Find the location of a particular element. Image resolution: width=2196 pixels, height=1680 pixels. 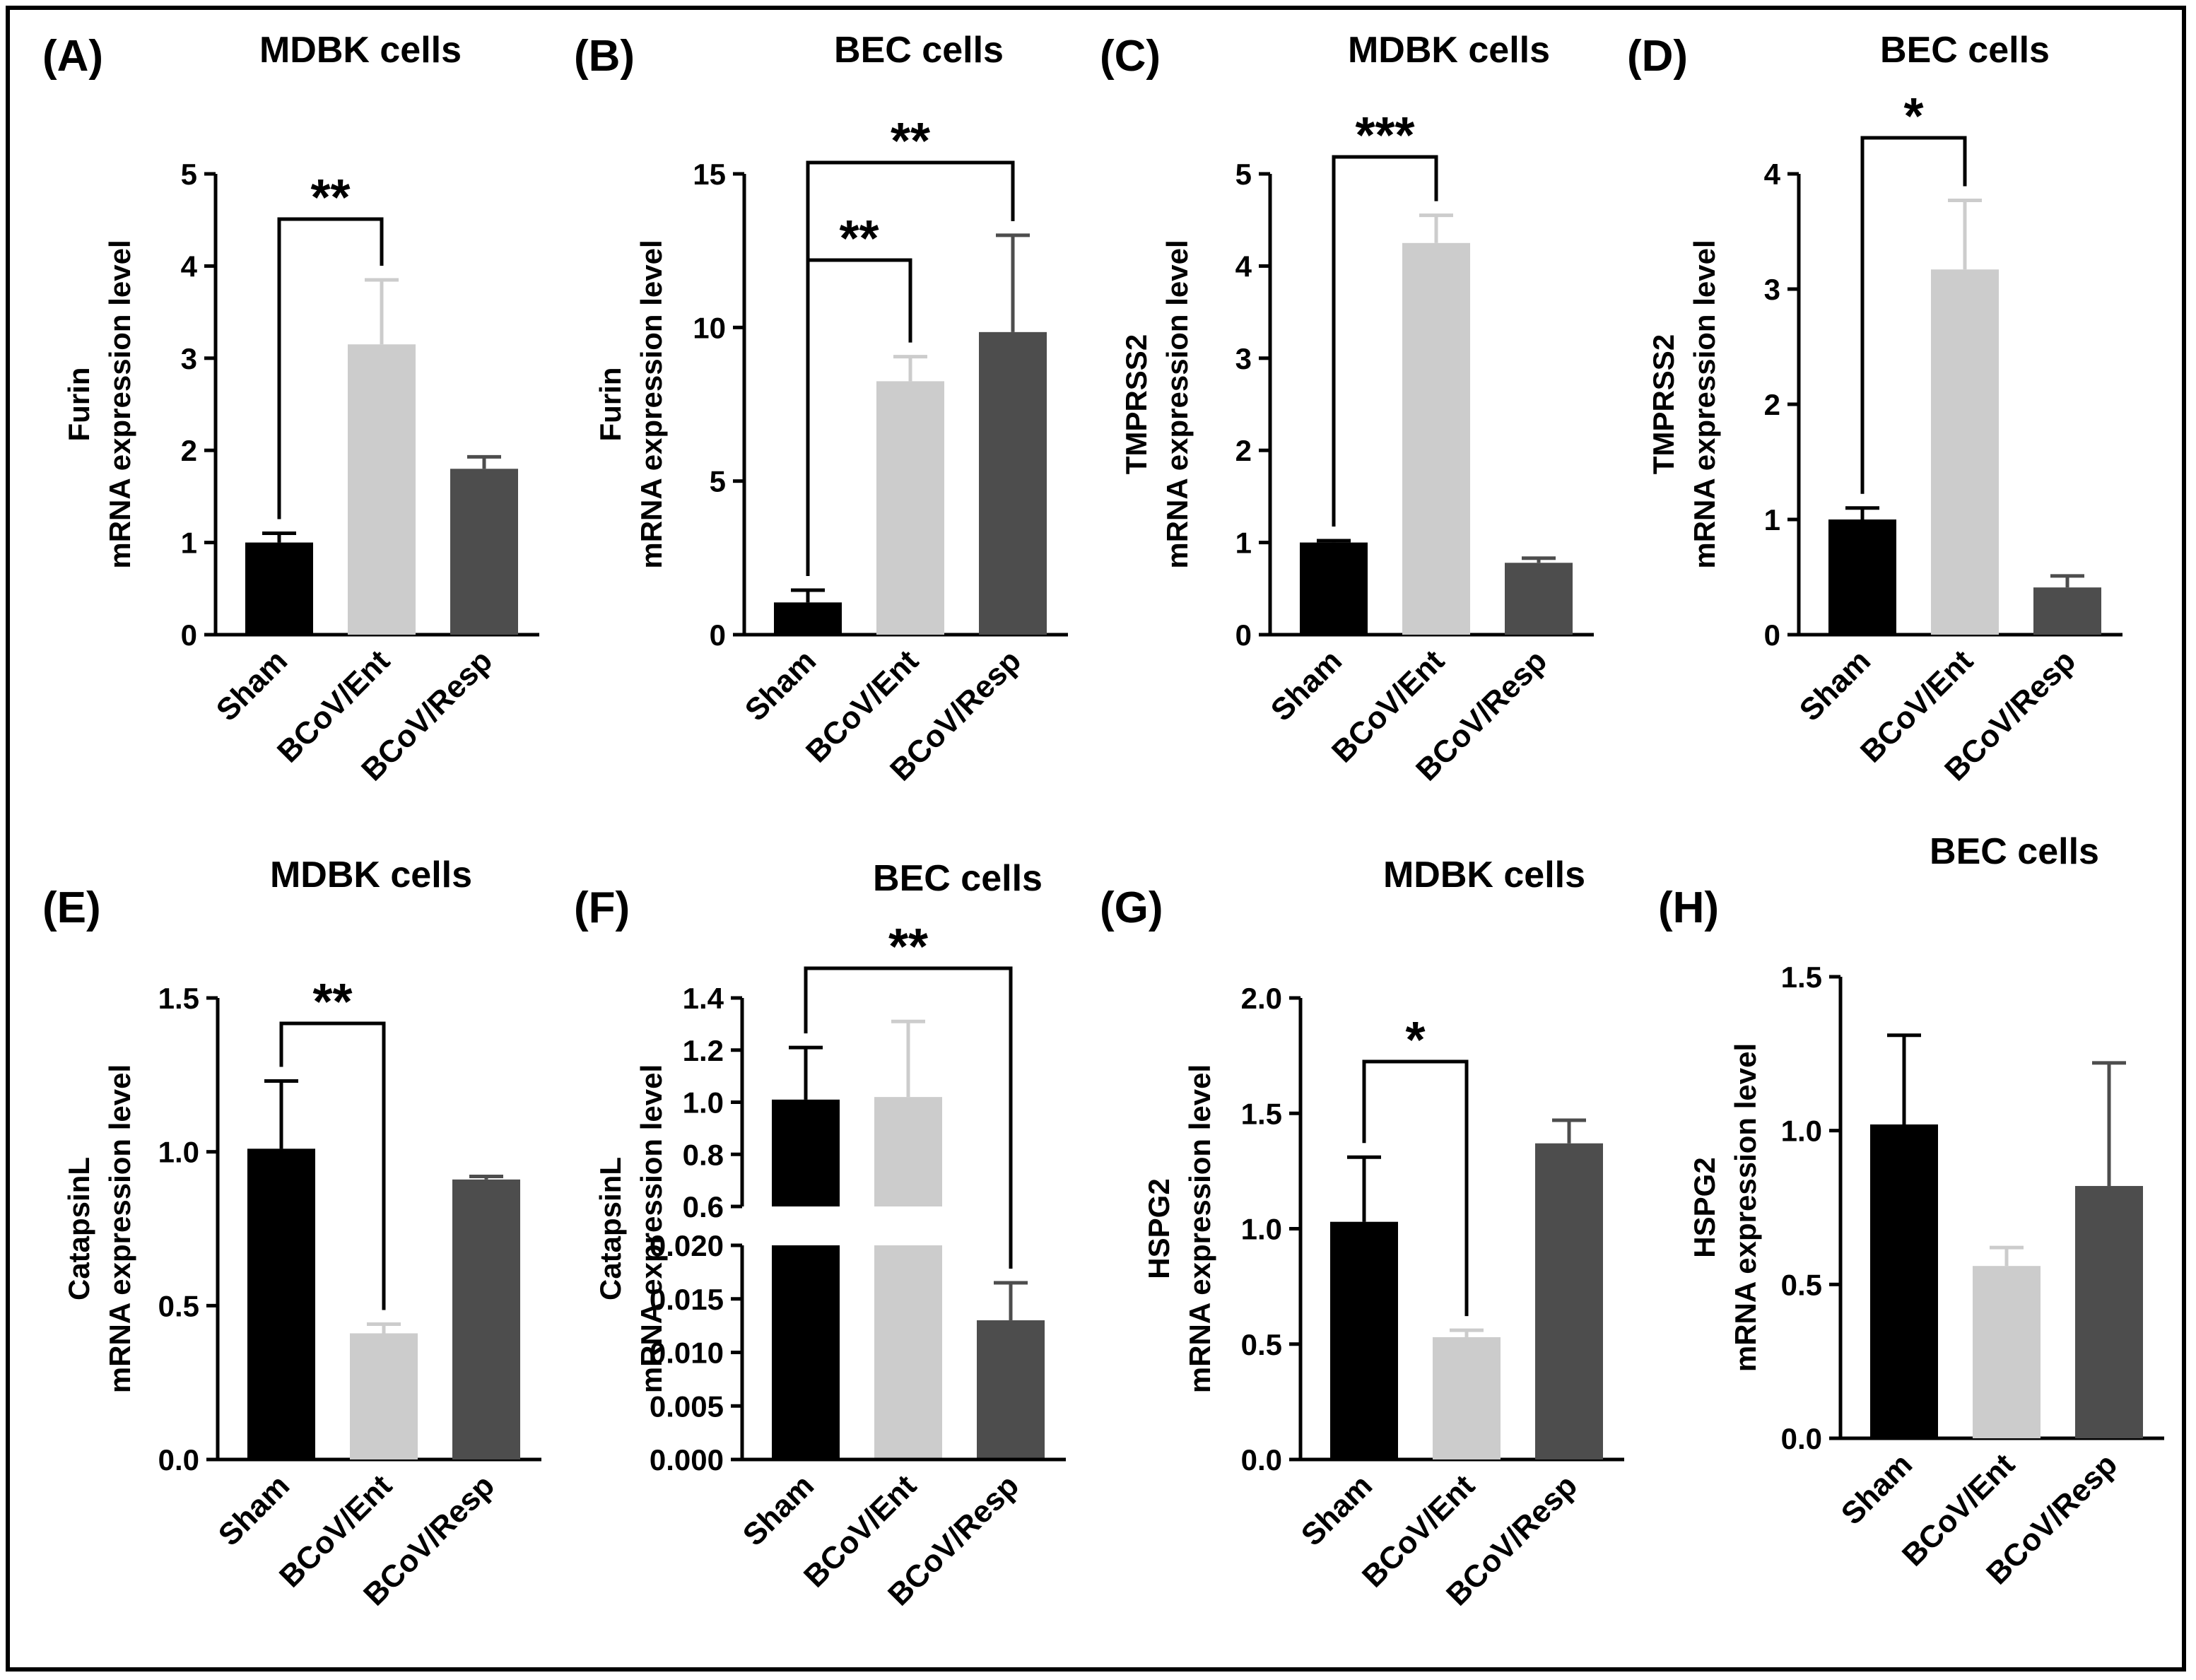

y-tick-label: 0.010 is located at coordinates (687, 1353).